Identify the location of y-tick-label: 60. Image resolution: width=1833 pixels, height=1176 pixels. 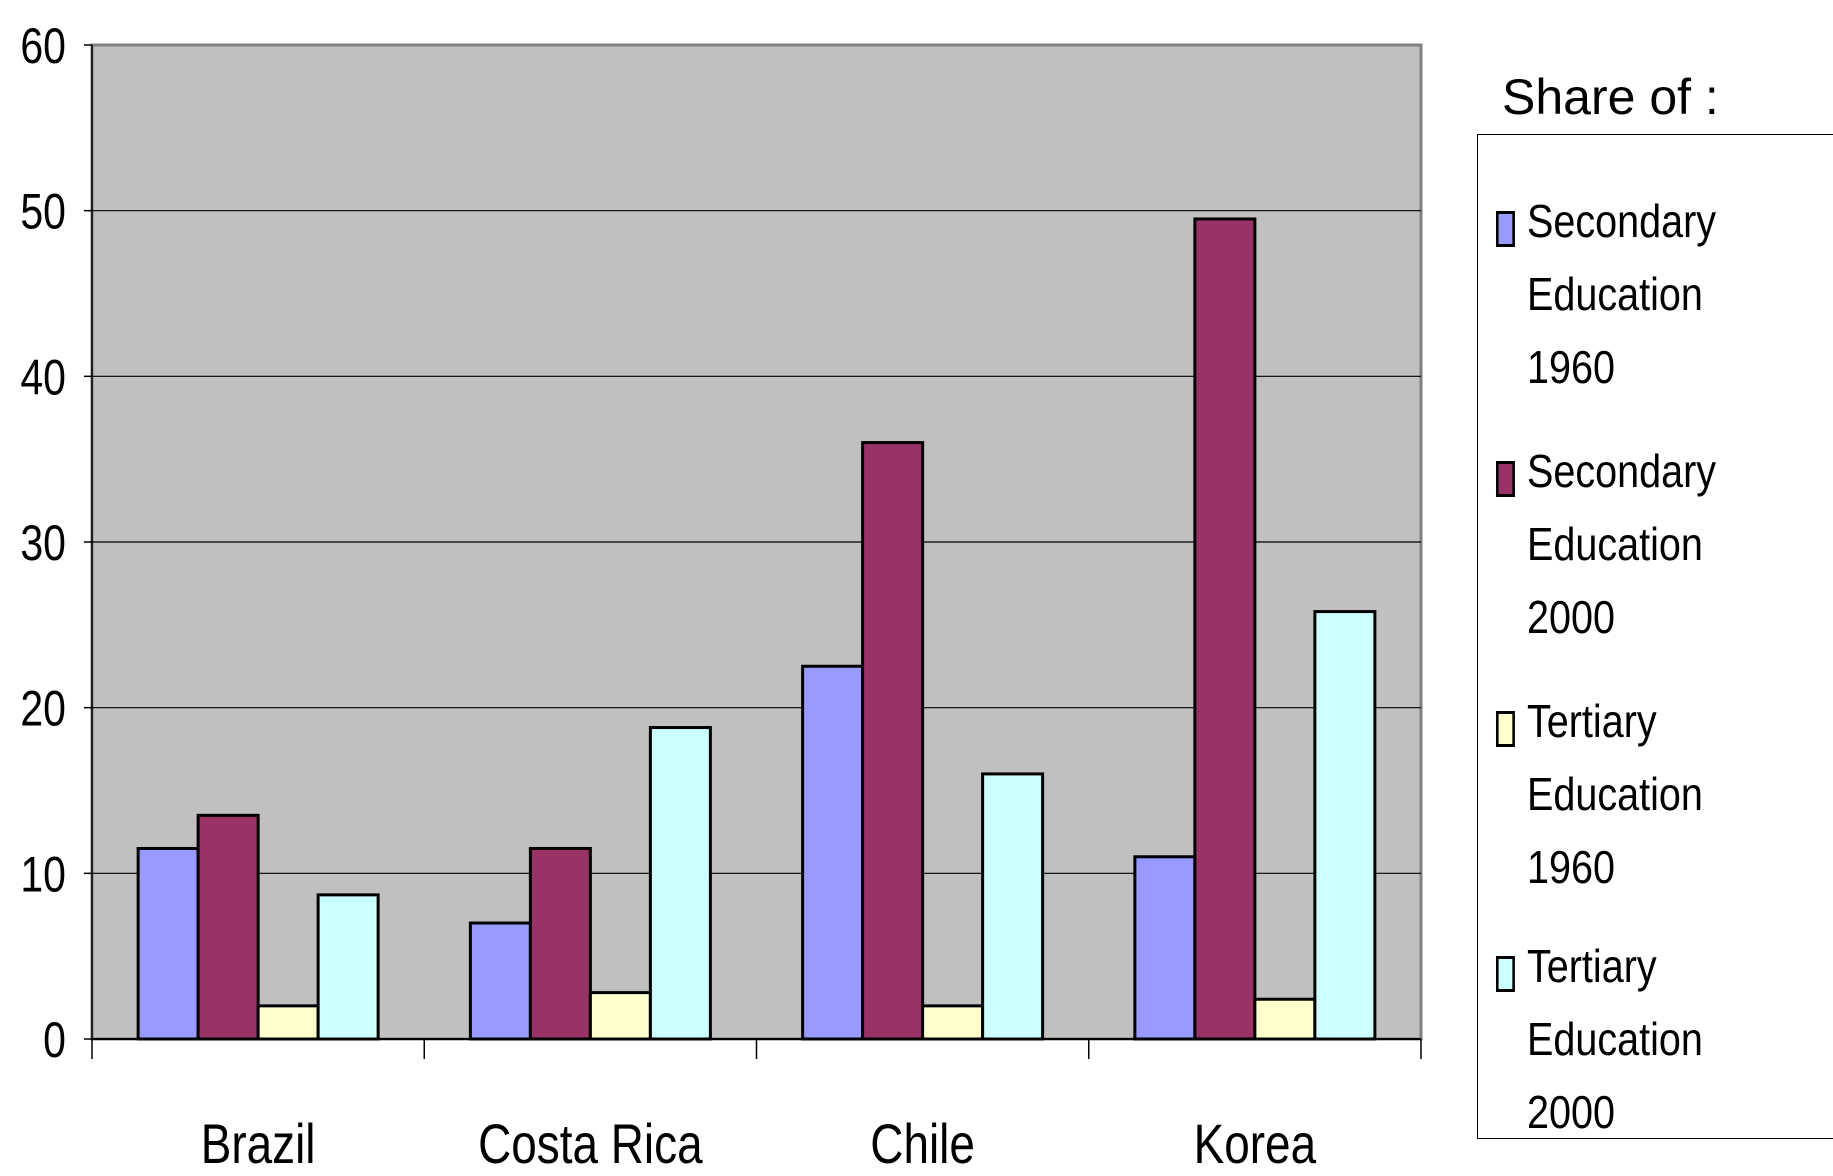
(43, 46).